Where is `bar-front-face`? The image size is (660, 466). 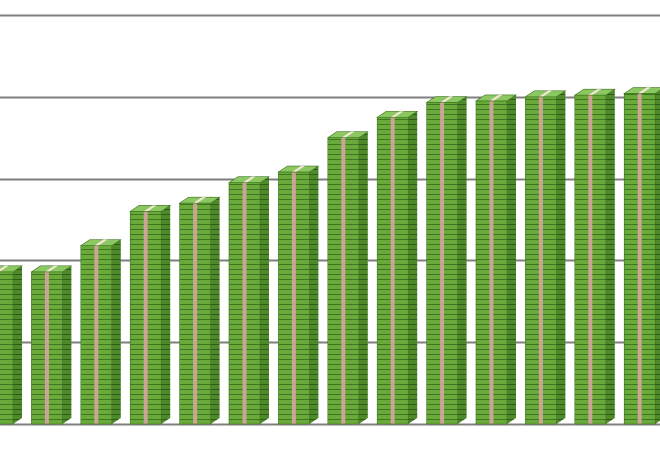 bar-front-face is located at coordinates (6, 347).